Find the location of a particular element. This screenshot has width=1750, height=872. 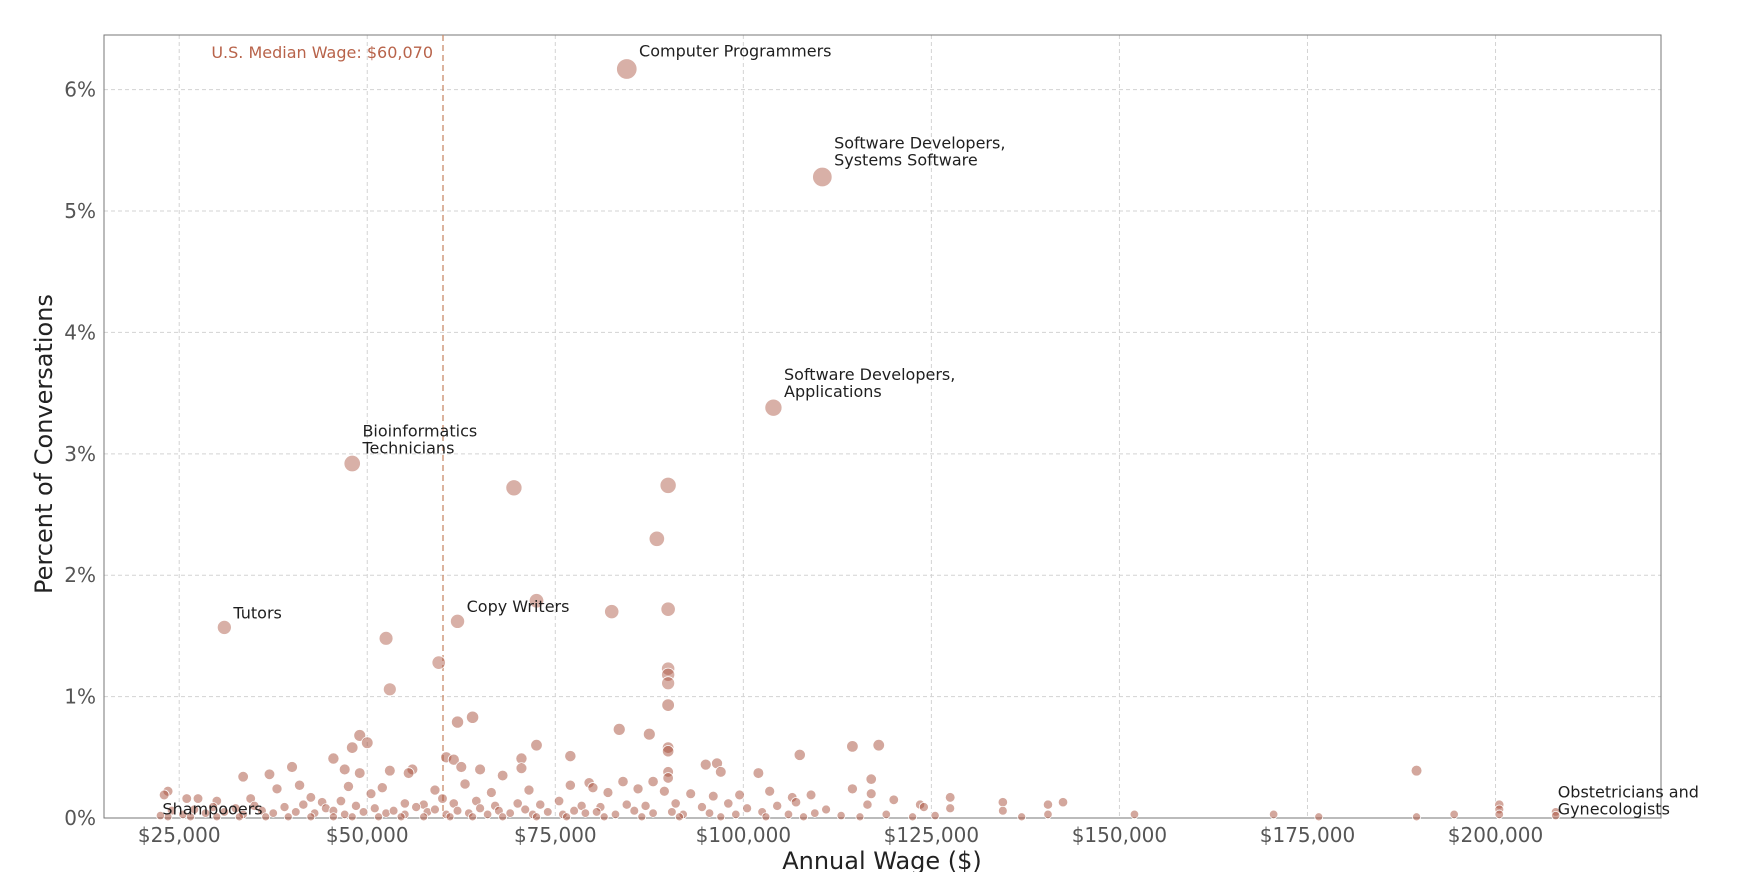

y-tick-labels: 0% 1% 2% 3% 4% 5% 6% is located at coordinates (80, 454).